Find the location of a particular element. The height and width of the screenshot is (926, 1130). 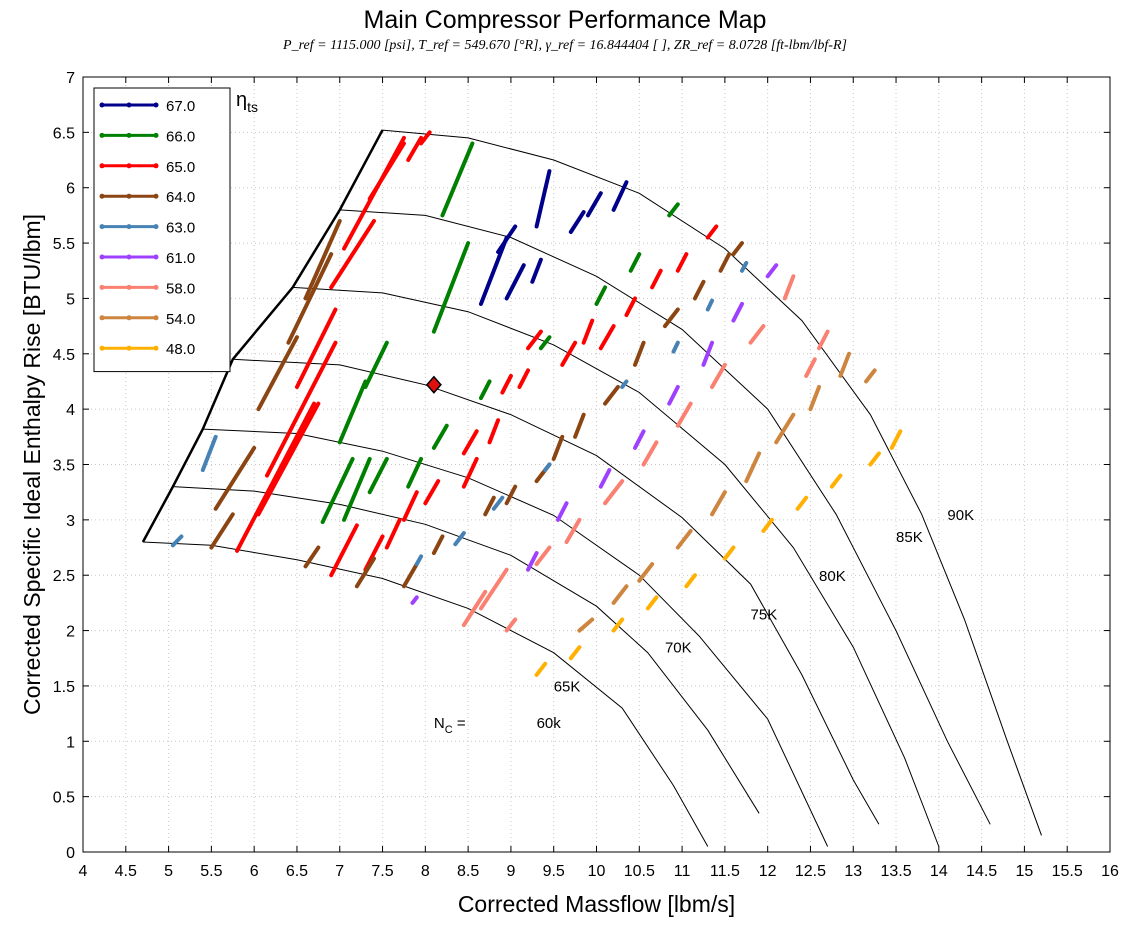

speed-label-70k: 70K is located at coordinates (678, 648).